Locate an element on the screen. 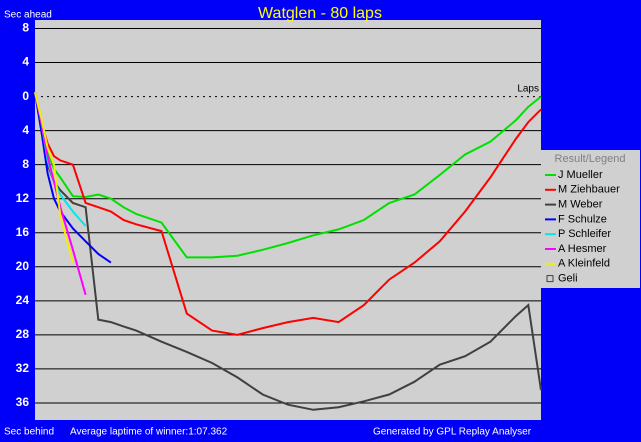  legend-label: A Kleinfeld is located at coordinates (584, 264).